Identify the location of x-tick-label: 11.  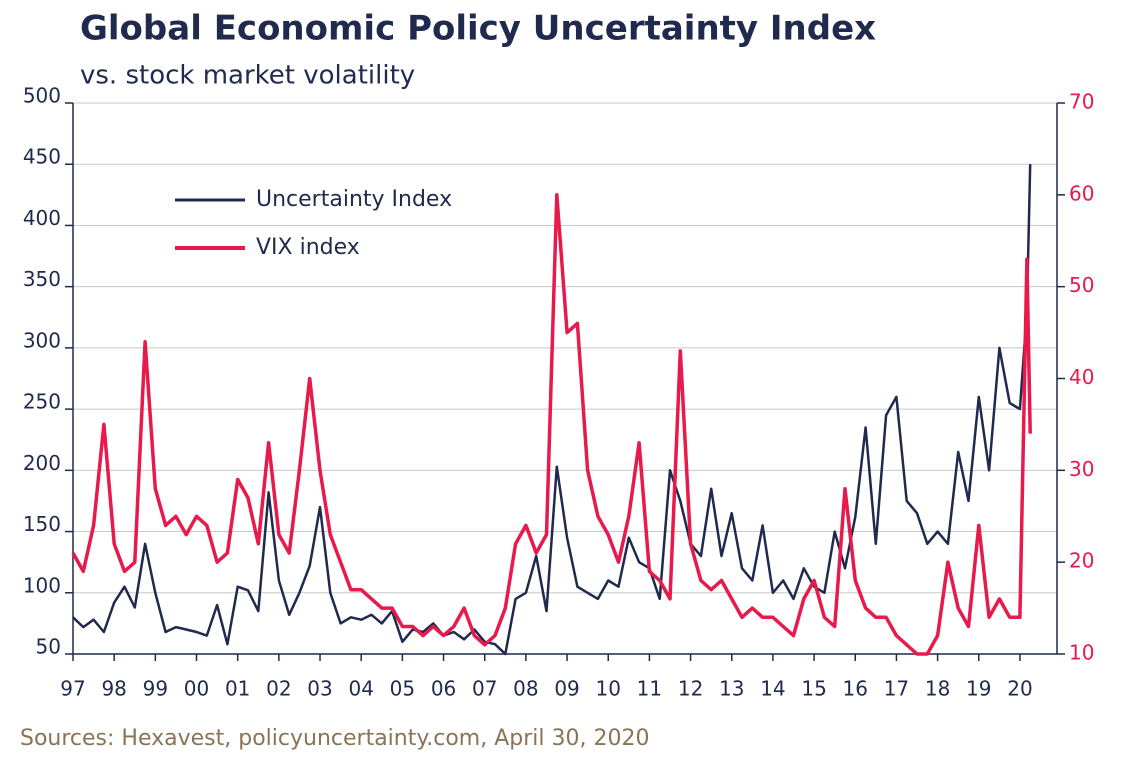
(649, 689).